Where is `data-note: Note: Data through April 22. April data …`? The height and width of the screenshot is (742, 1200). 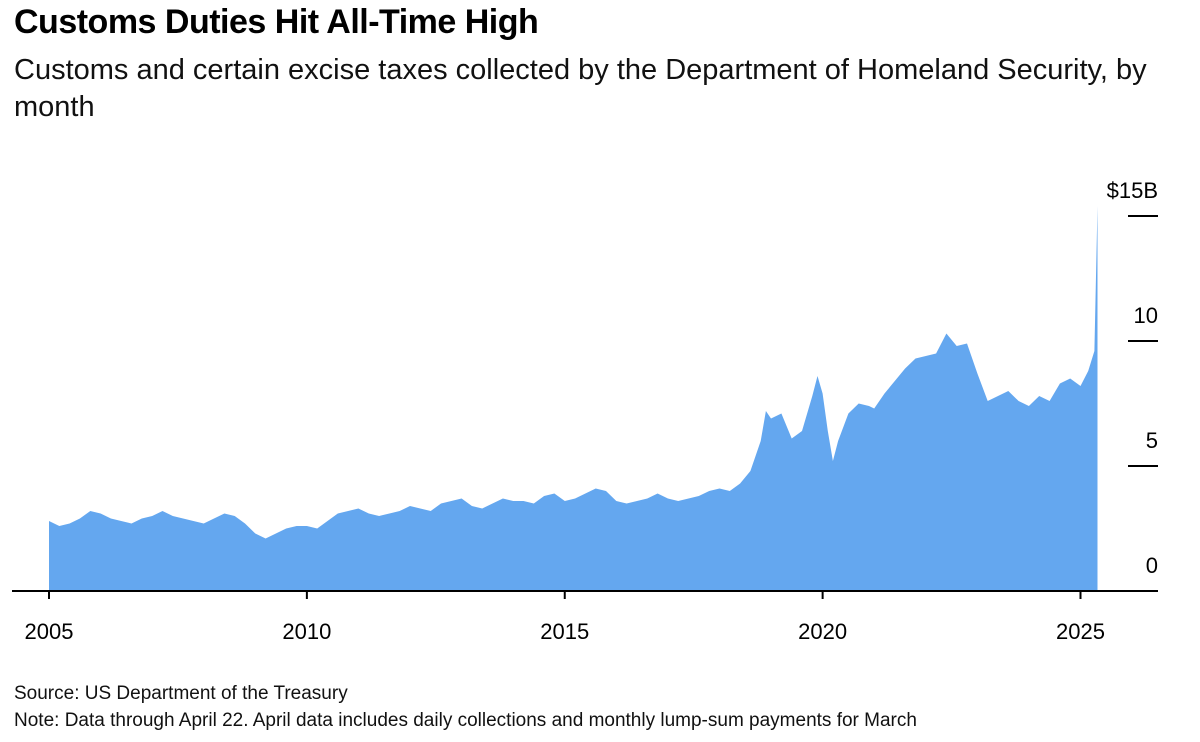
data-note: Note: Data through April 22. April data … is located at coordinates (465, 720).